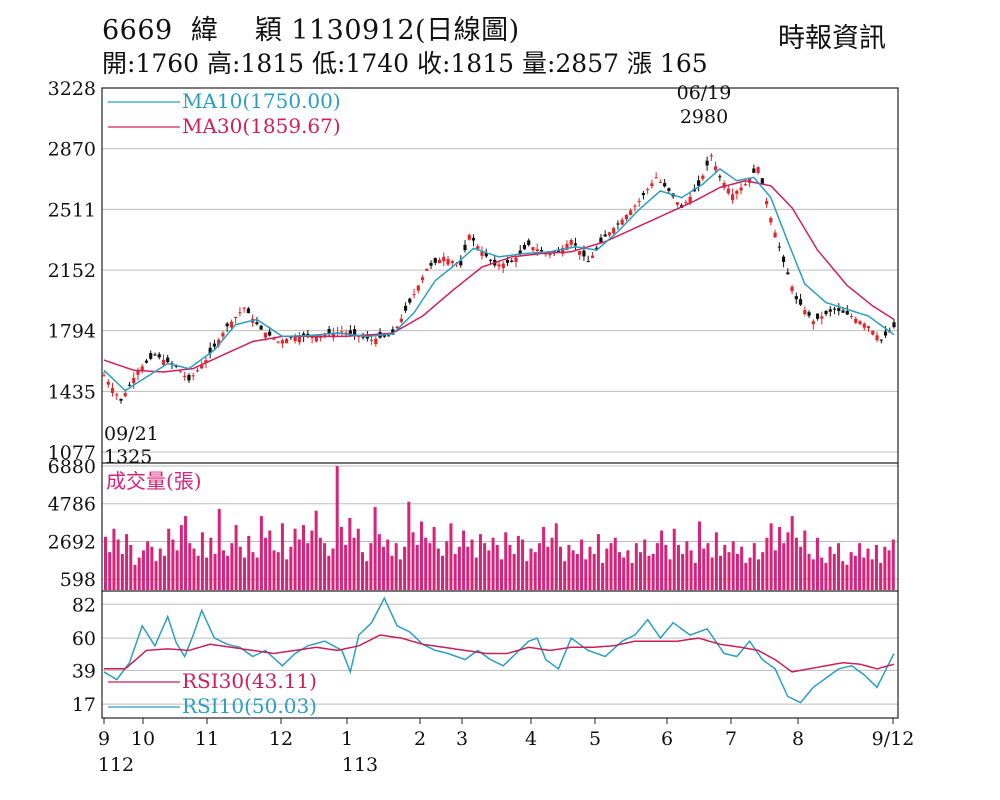 The width and height of the screenshot is (1000, 800). I want to click on x-tick-label: 2, so click(420, 739).